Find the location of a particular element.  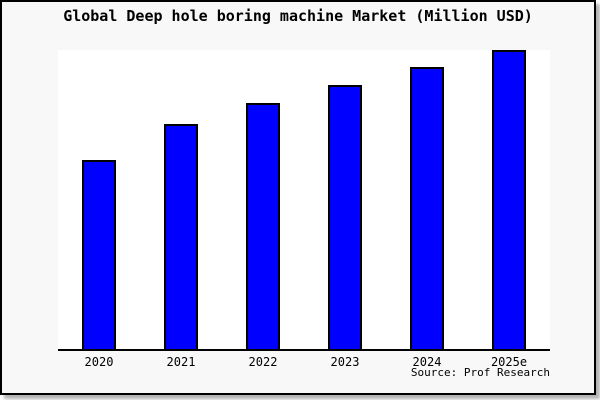

x-tick-label-2024: 2024 is located at coordinates (427, 362).